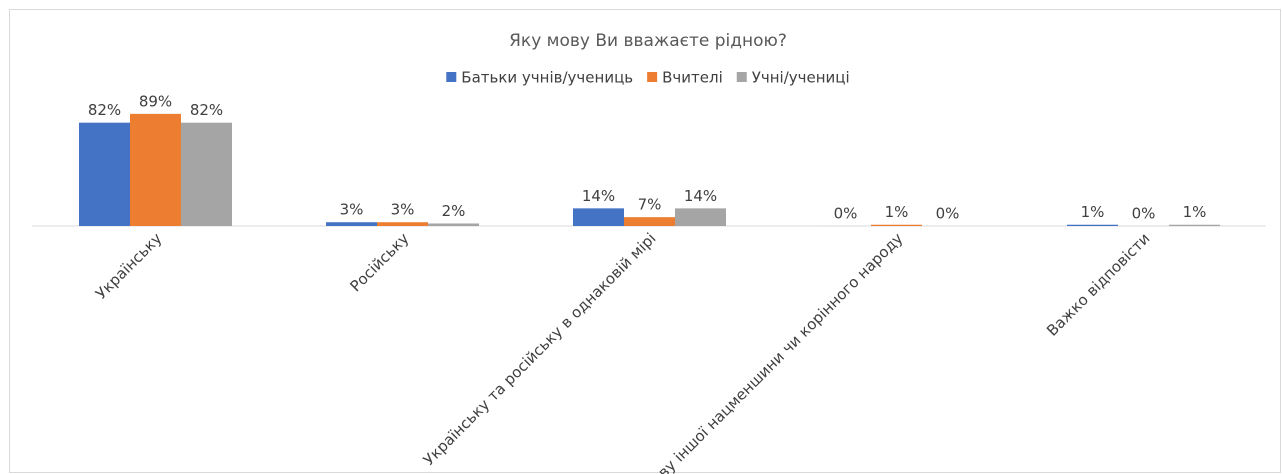  Describe the element at coordinates (692, 78) in the screenshot. I see `legend-label: Вчителі` at that location.